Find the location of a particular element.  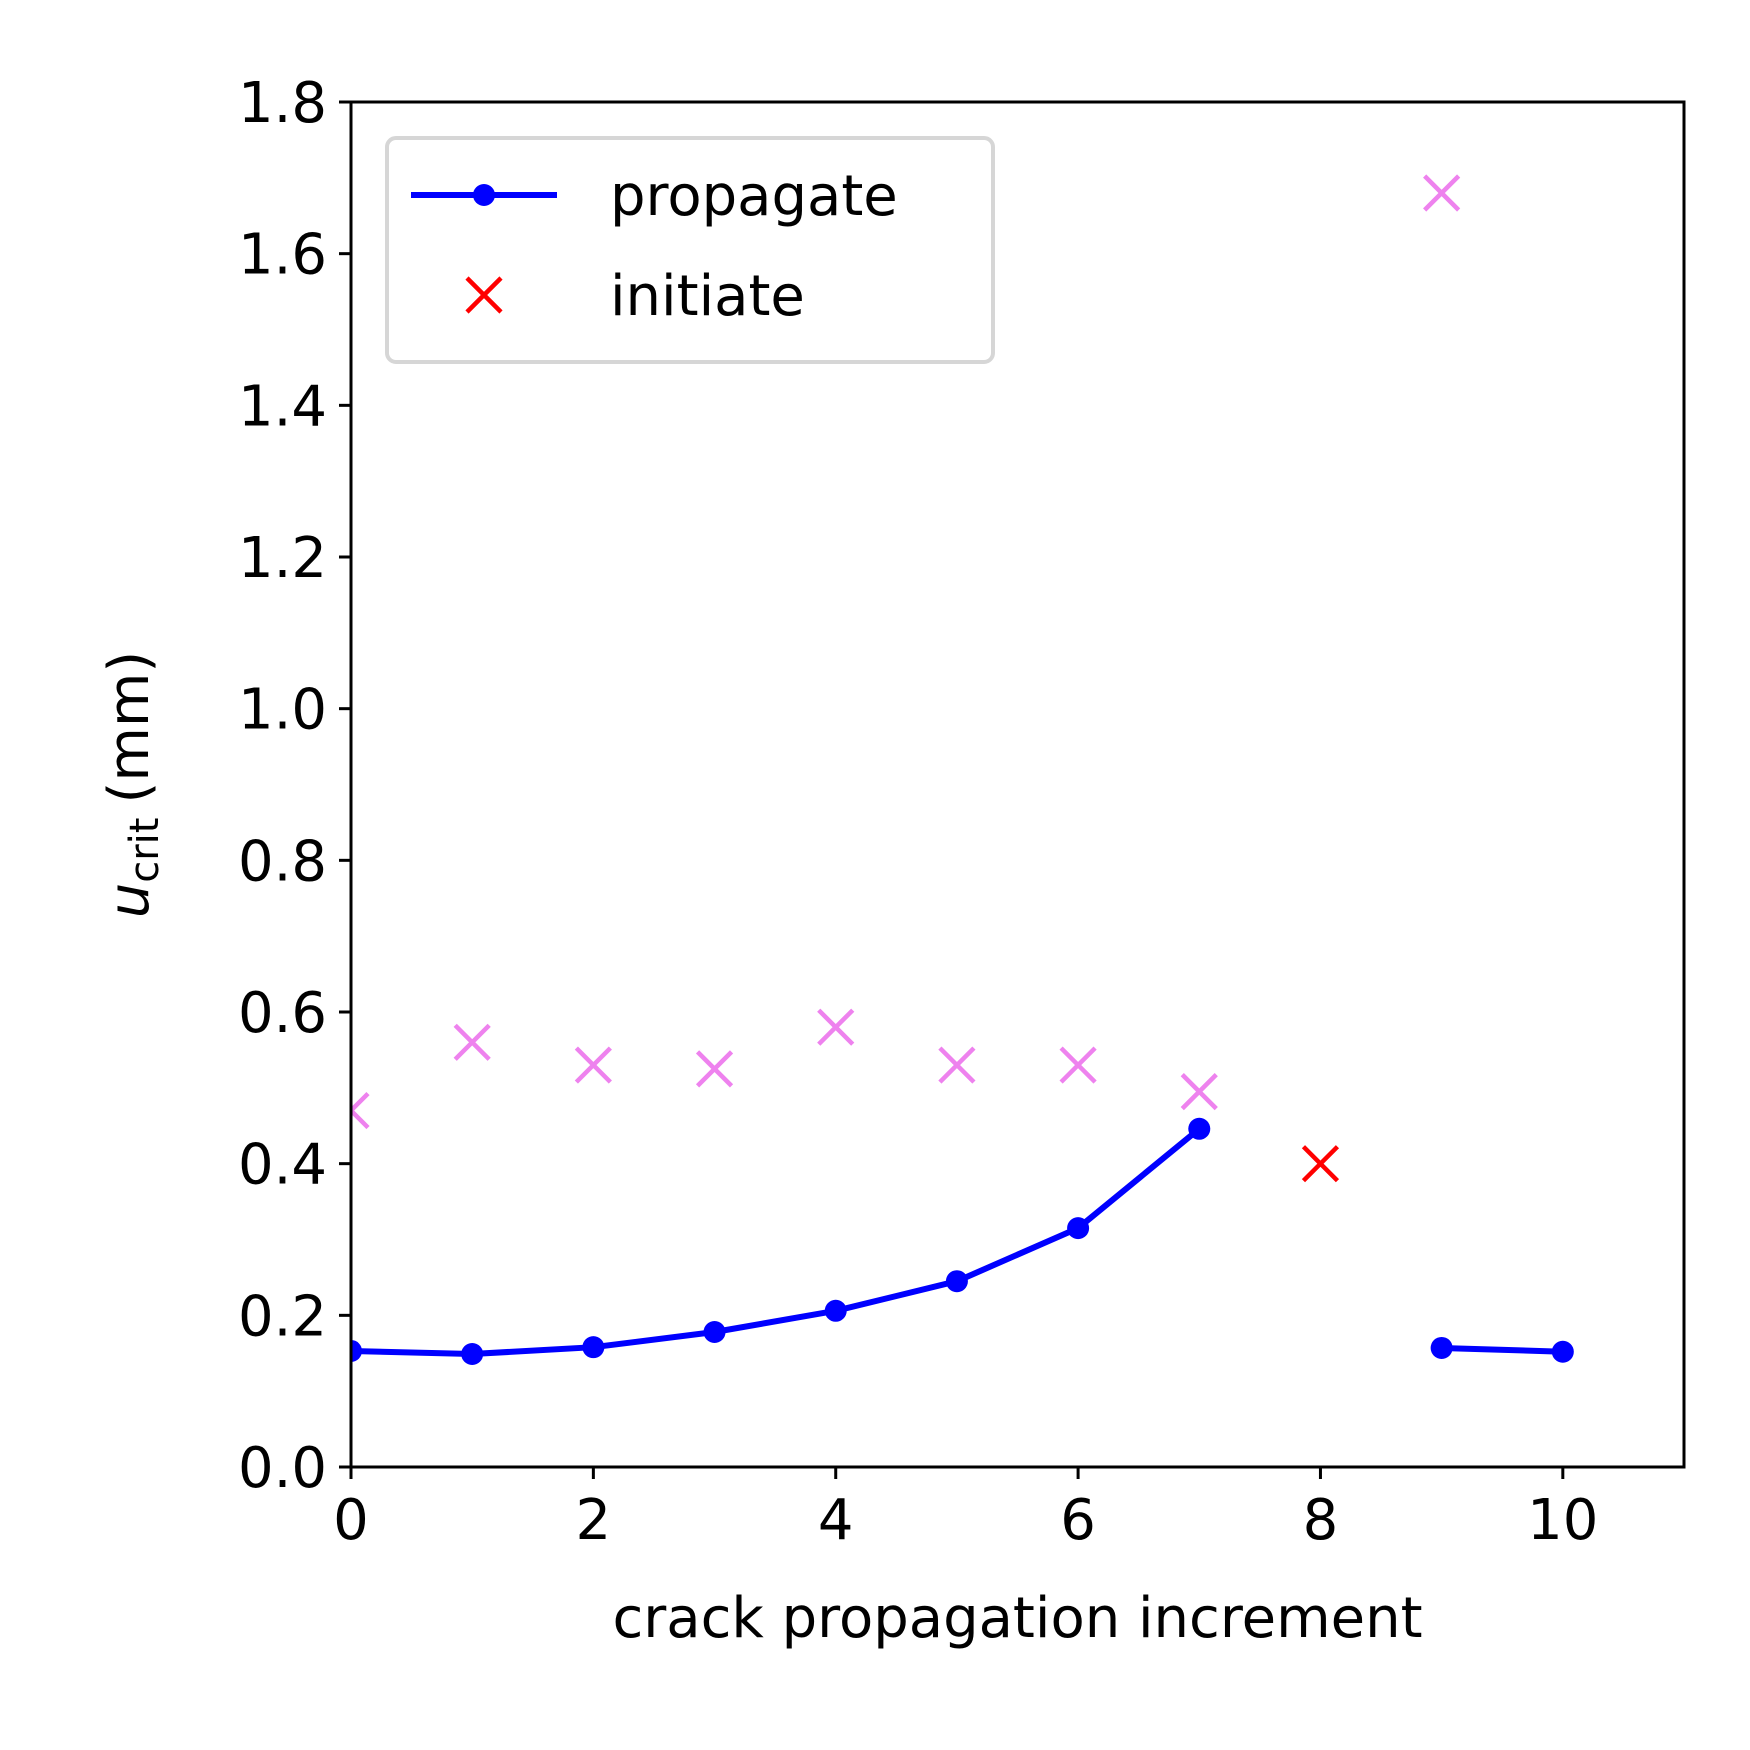

data-point-initiate is located at coordinates (1320, 1164).